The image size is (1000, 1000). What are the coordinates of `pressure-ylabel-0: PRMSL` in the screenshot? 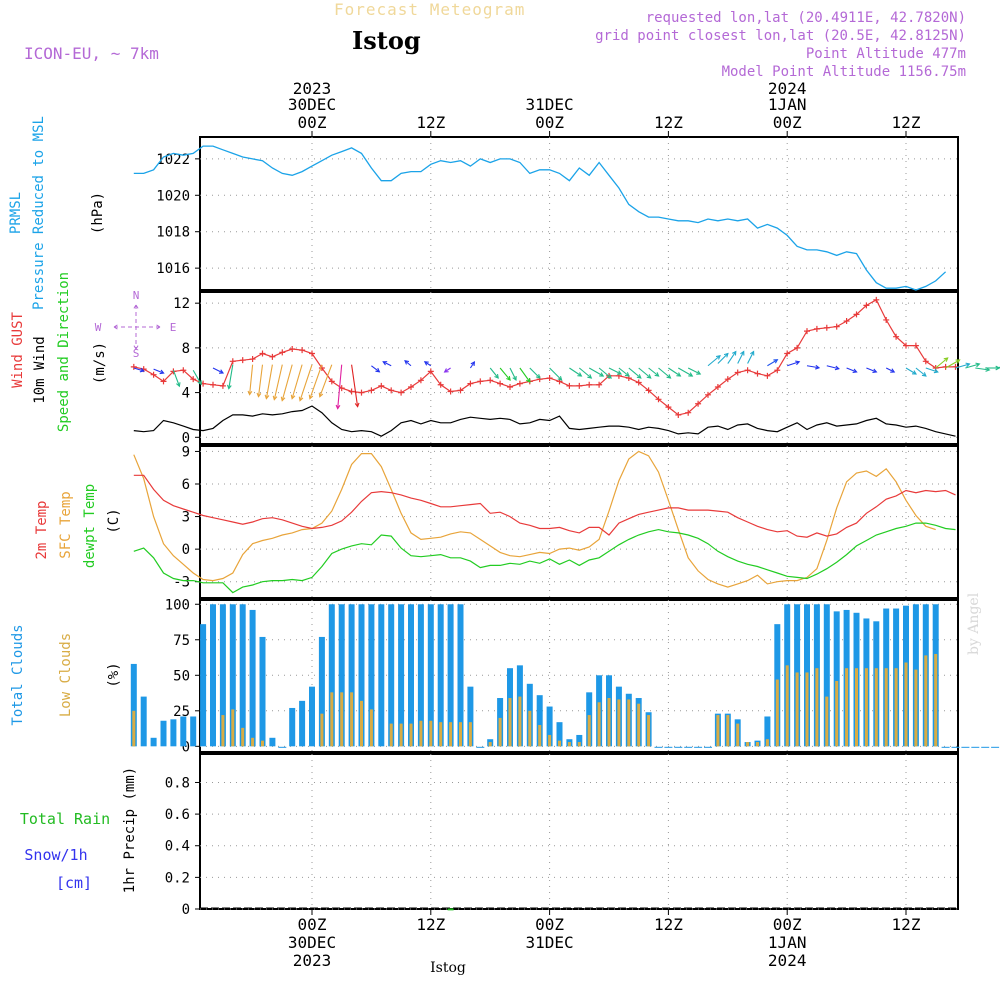 It's located at (16, 213).